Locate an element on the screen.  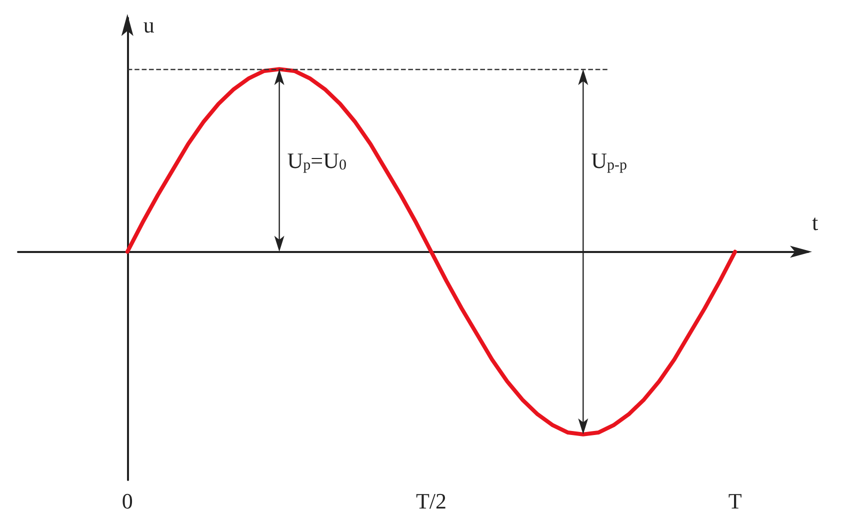
x-tick-label: T is located at coordinates (735, 501).